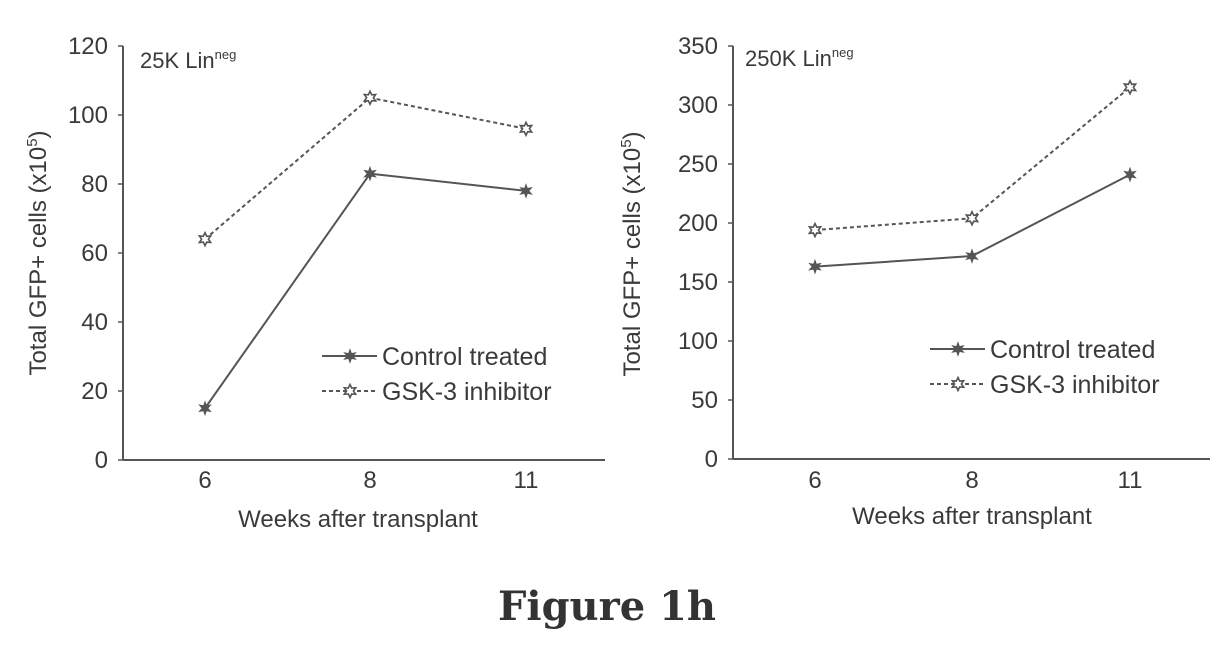 The height and width of the screenshot is (661, 1228). What do you see at coordinates (704, 400) in the screenshot?
I see `y-tick-label: 50` at bounding box center [704, 400].